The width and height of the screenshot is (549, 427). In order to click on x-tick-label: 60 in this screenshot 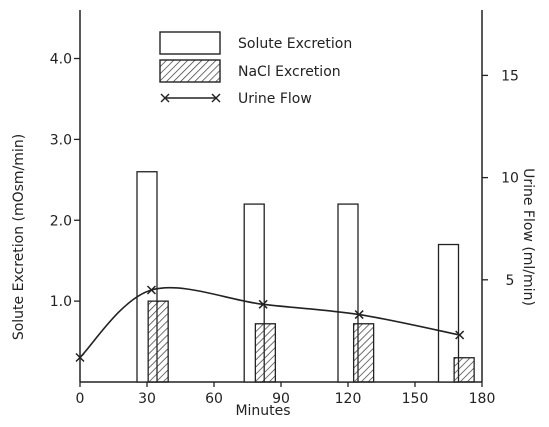, I will do `click(214, 399)`.